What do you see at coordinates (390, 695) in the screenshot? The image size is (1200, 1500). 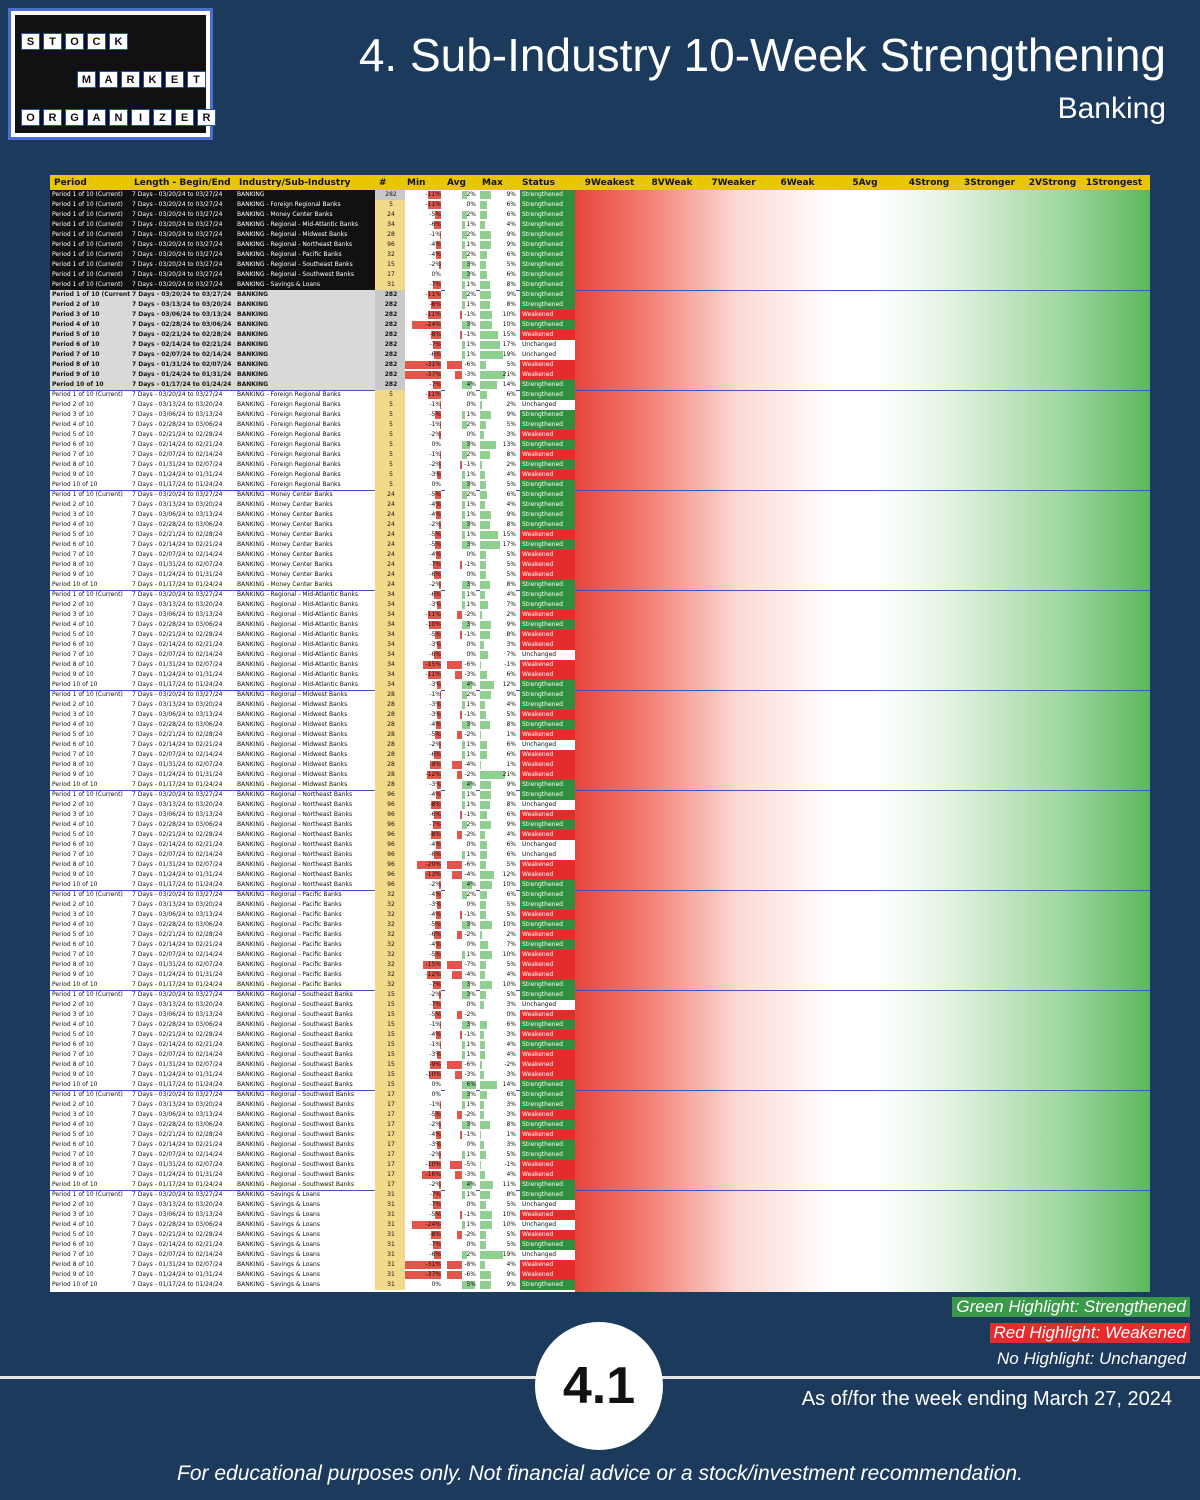 I see `cell-count: 28` at bounding box center [390, 695].